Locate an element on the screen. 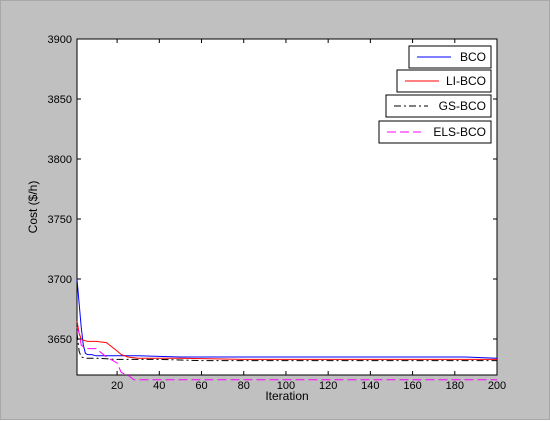  x-tick-label: 160 is located at coordinates (412, 386).